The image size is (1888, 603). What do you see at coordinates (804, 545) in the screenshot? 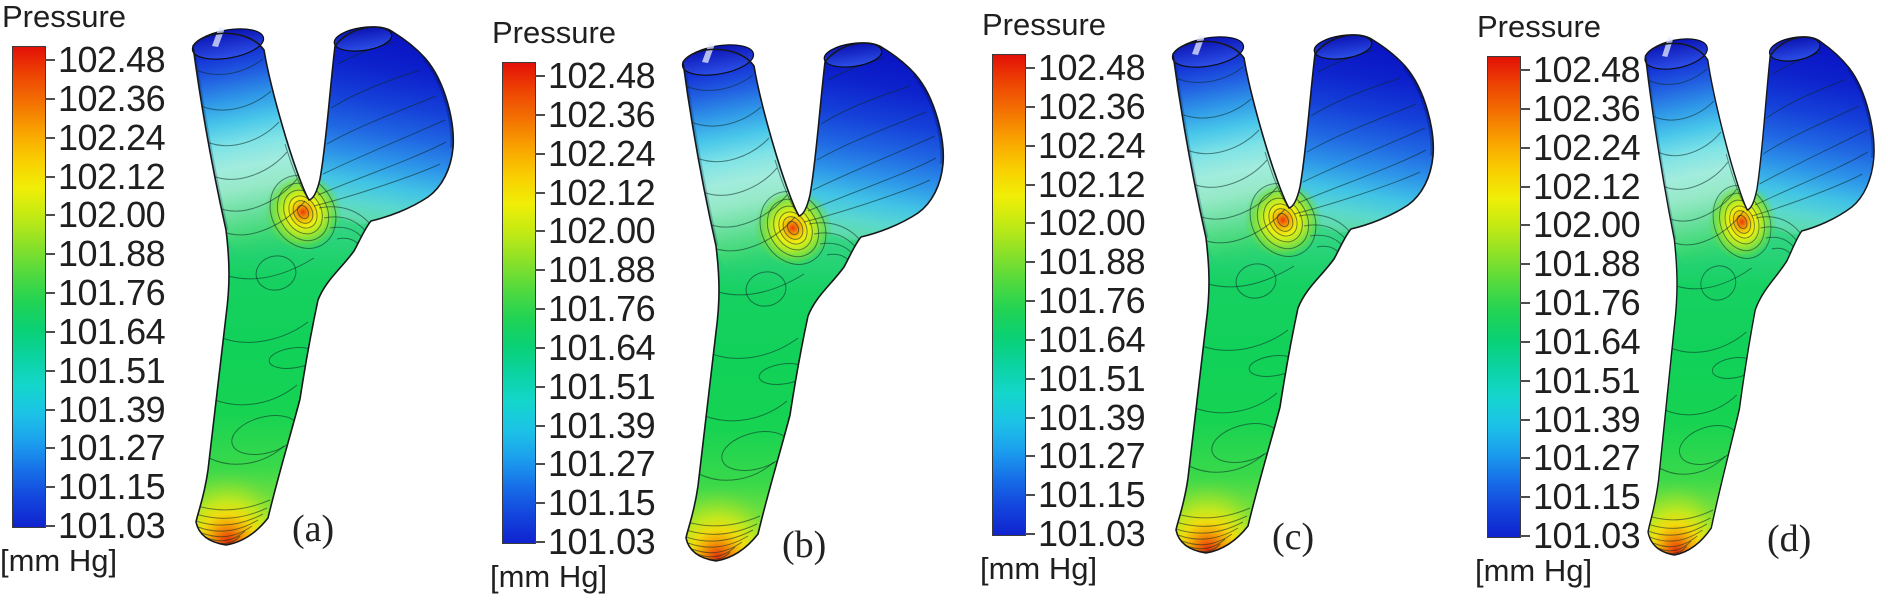
I see `panel-label: (b)` at bounding box center [804, 545].